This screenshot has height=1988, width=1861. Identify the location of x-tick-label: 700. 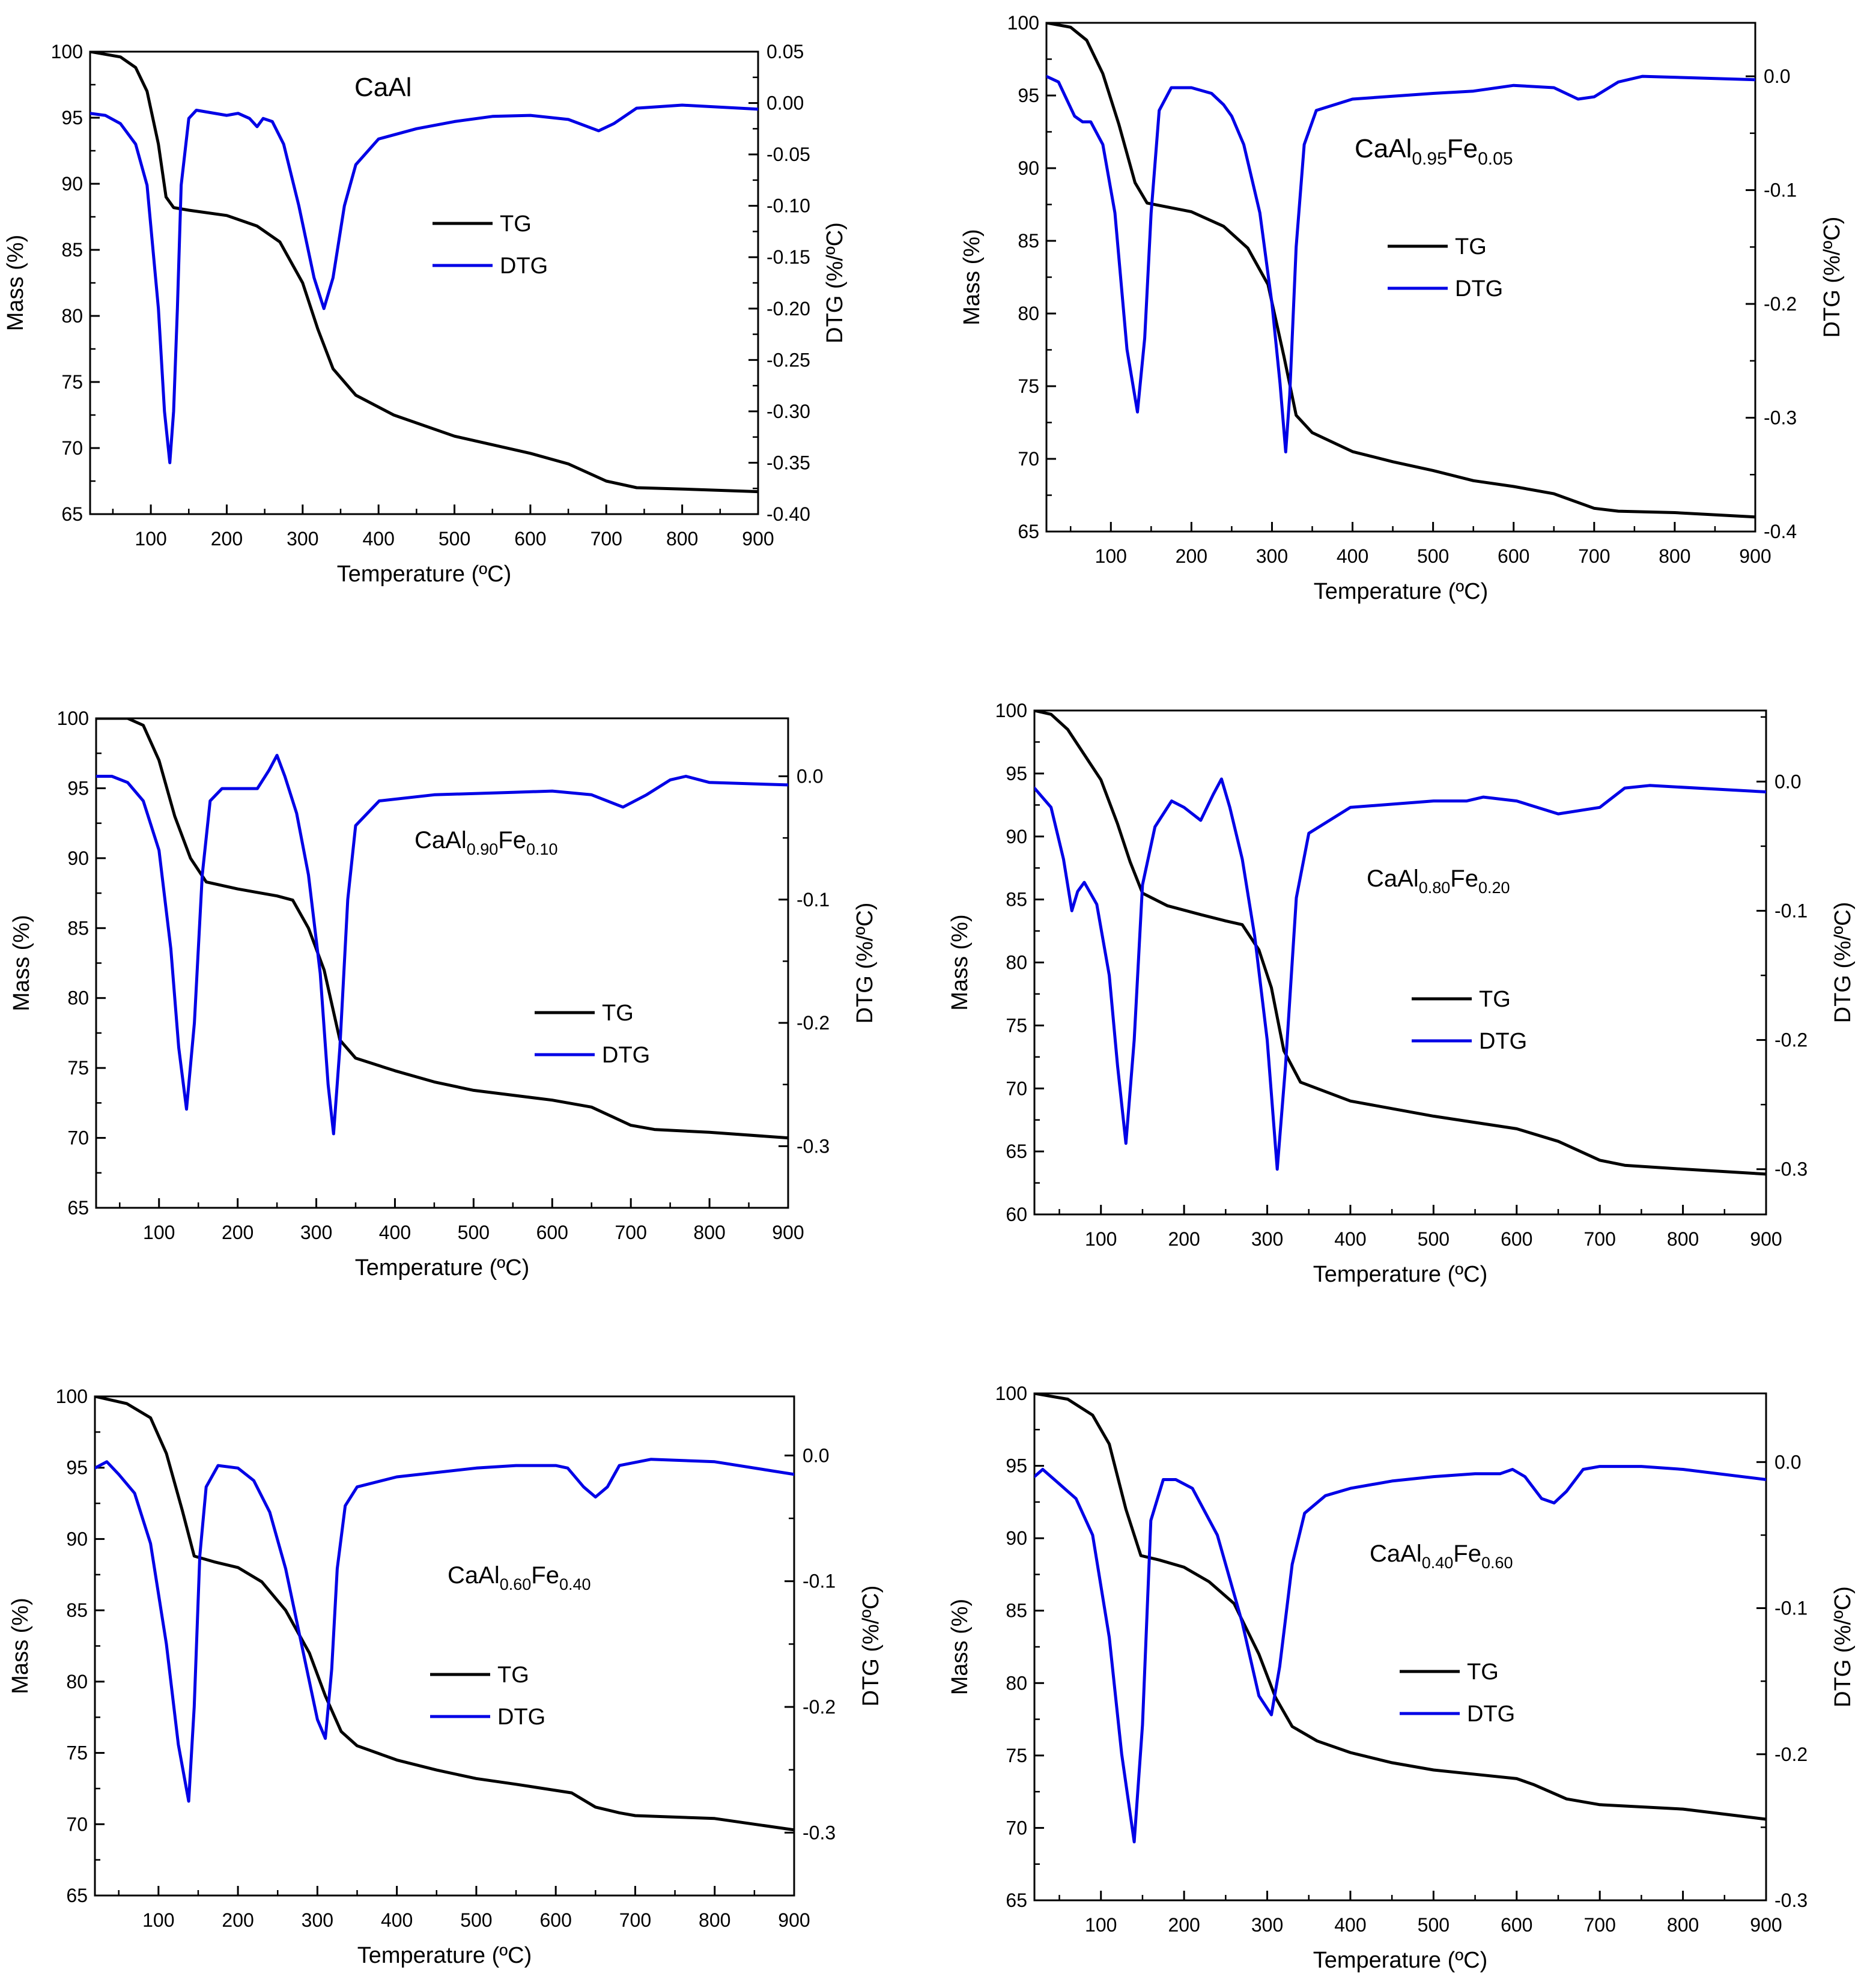
(635, 1920).